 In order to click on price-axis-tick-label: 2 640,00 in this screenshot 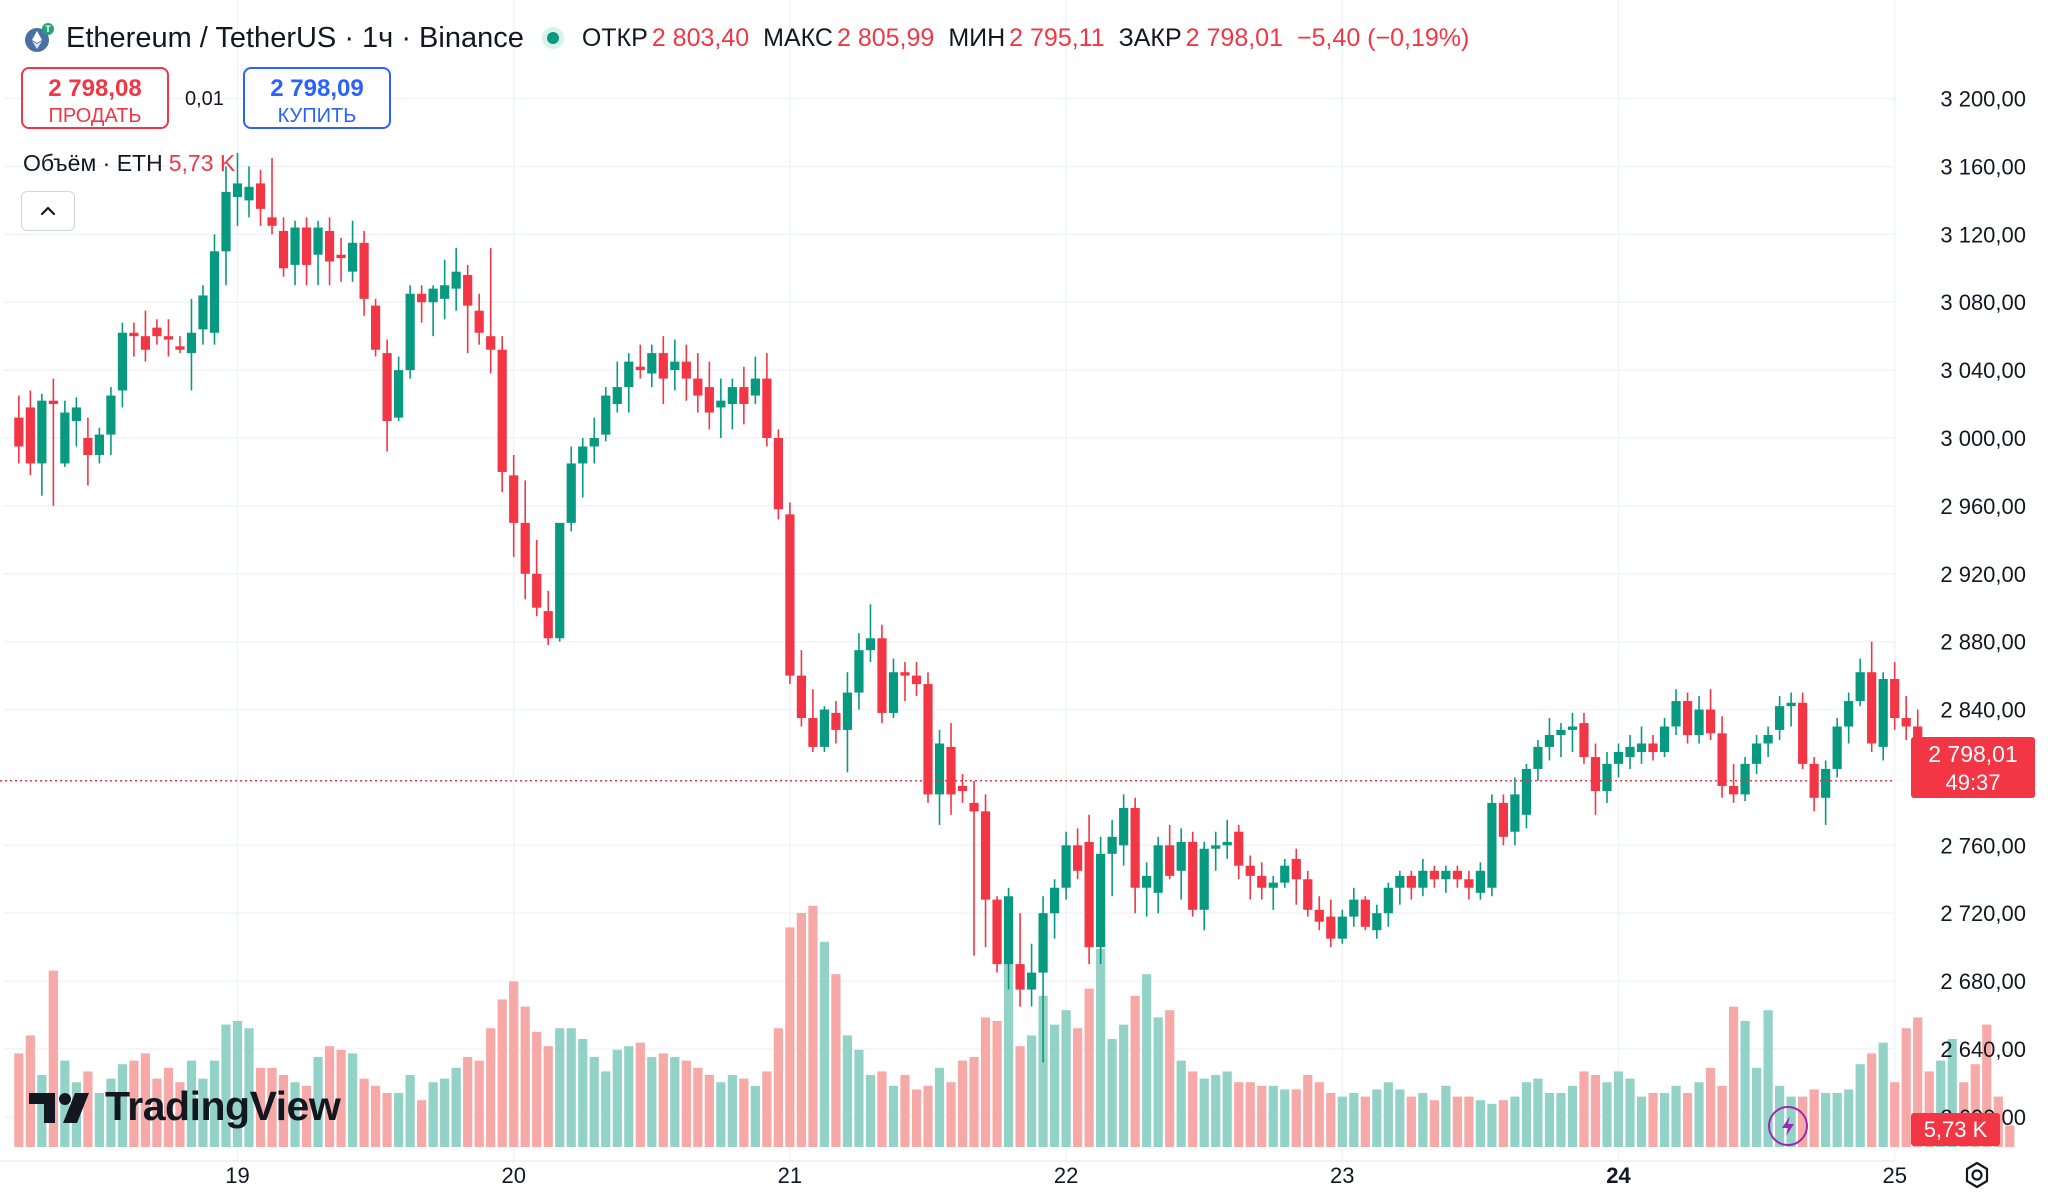, I will do `click(1983, 1049)`.